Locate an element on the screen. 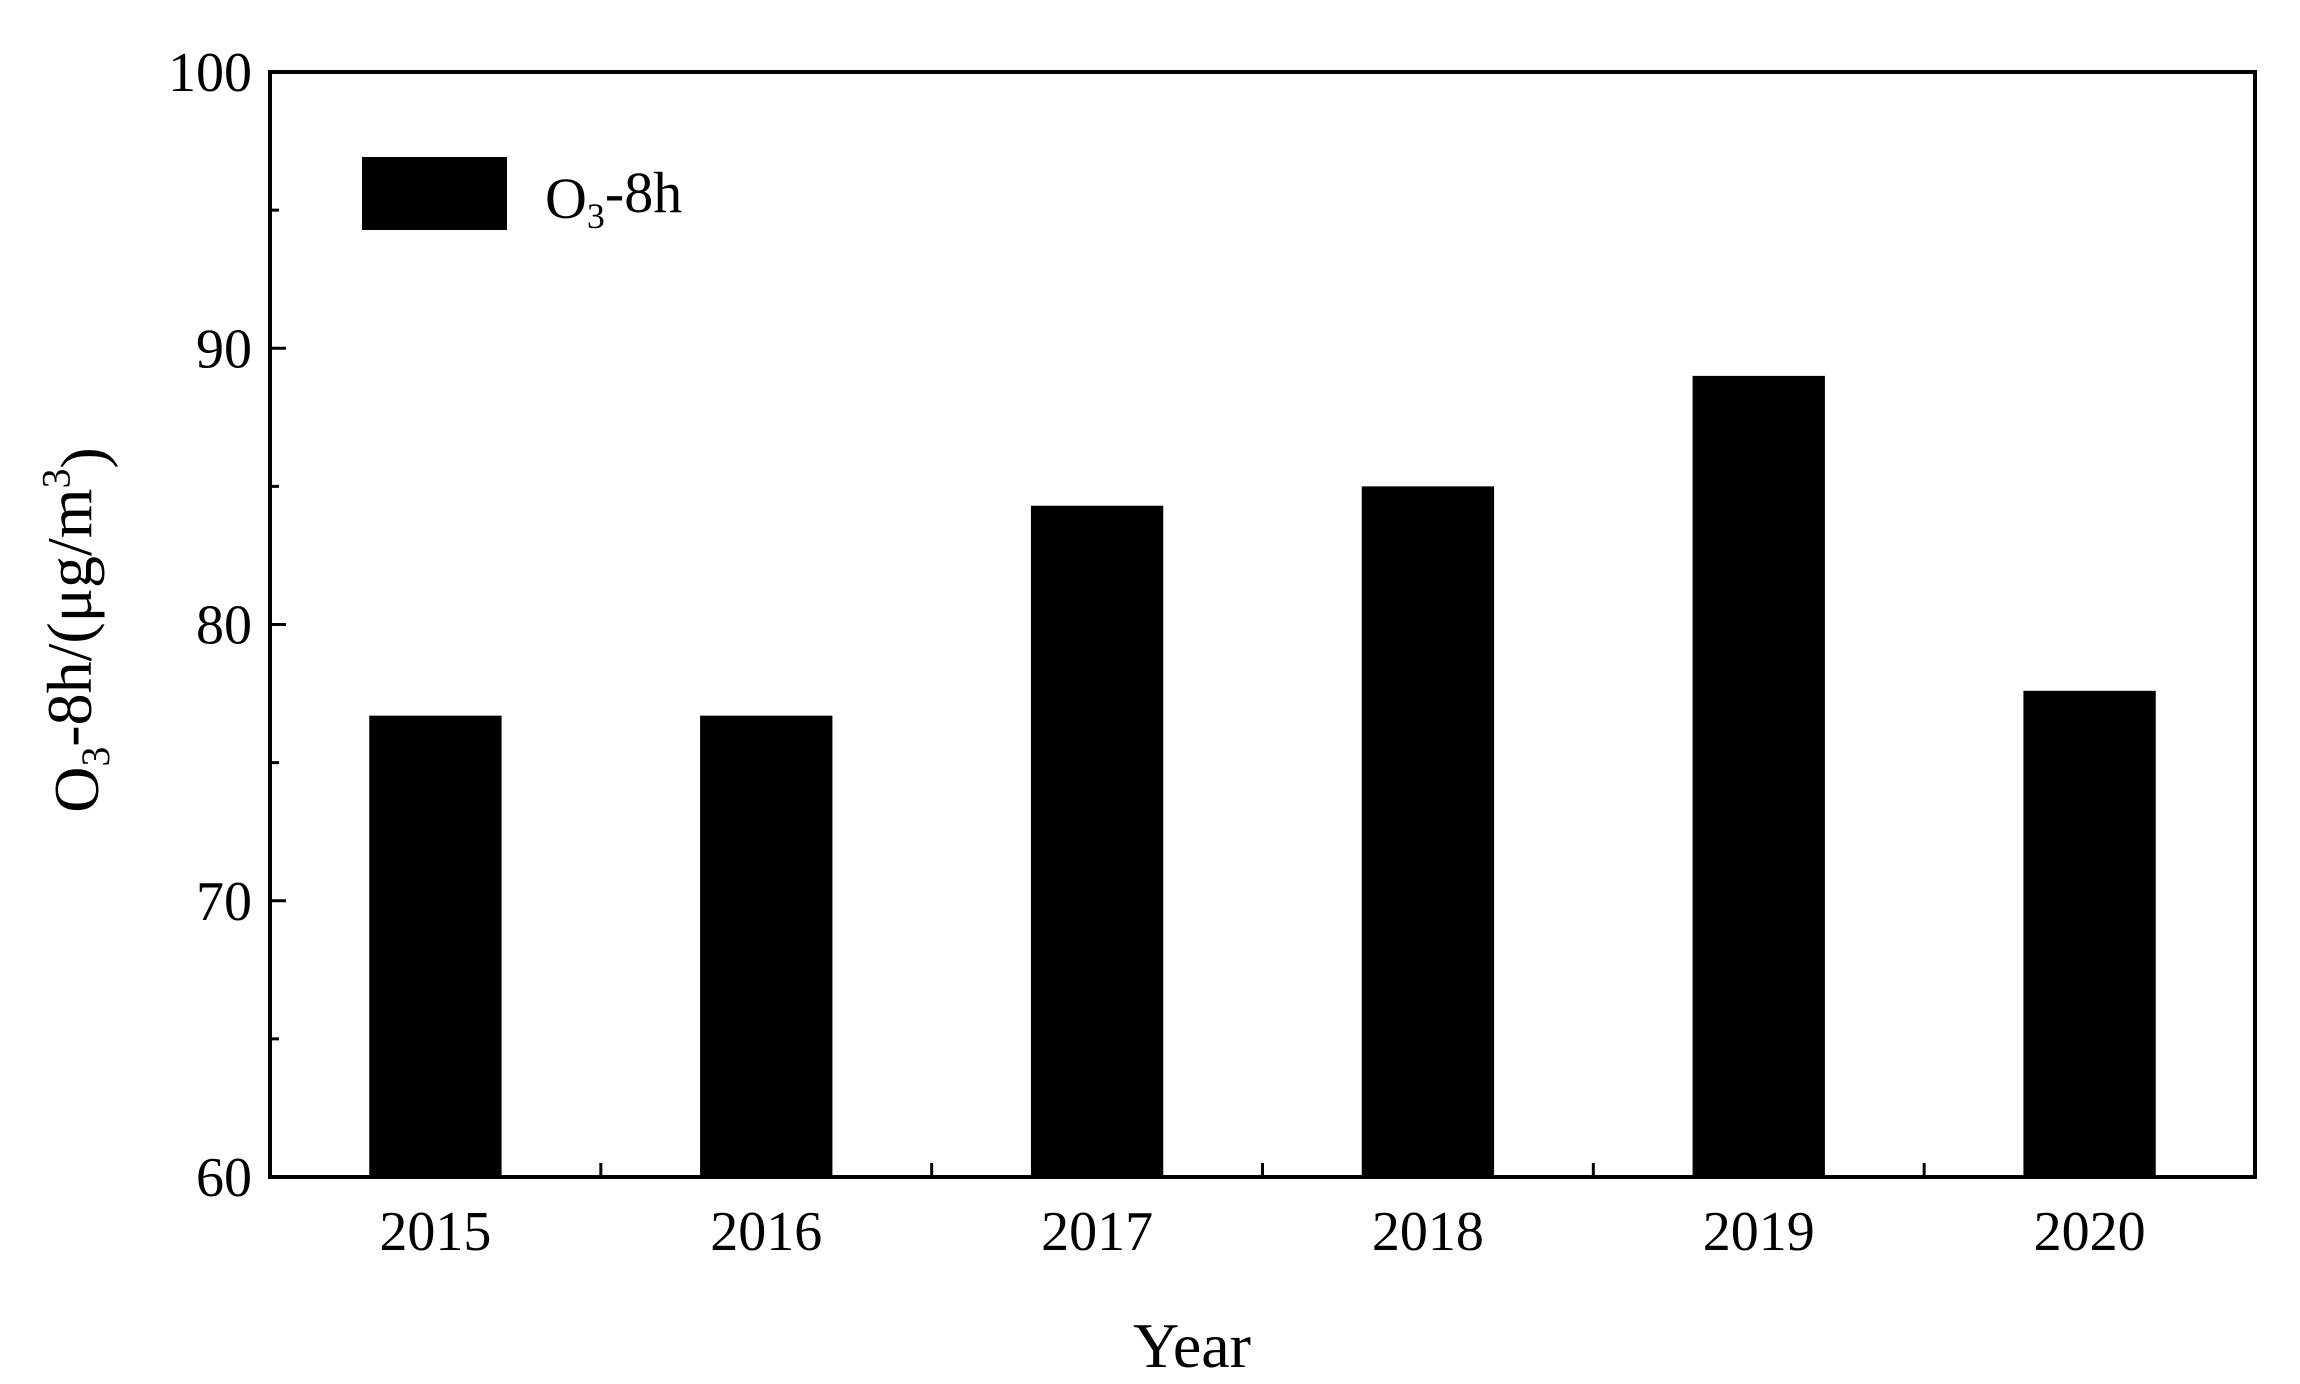 This screenshot has height=1384, width=2300. y-axis-ticks: 60 70 80 90 100 is located at coordinates (227, 625).